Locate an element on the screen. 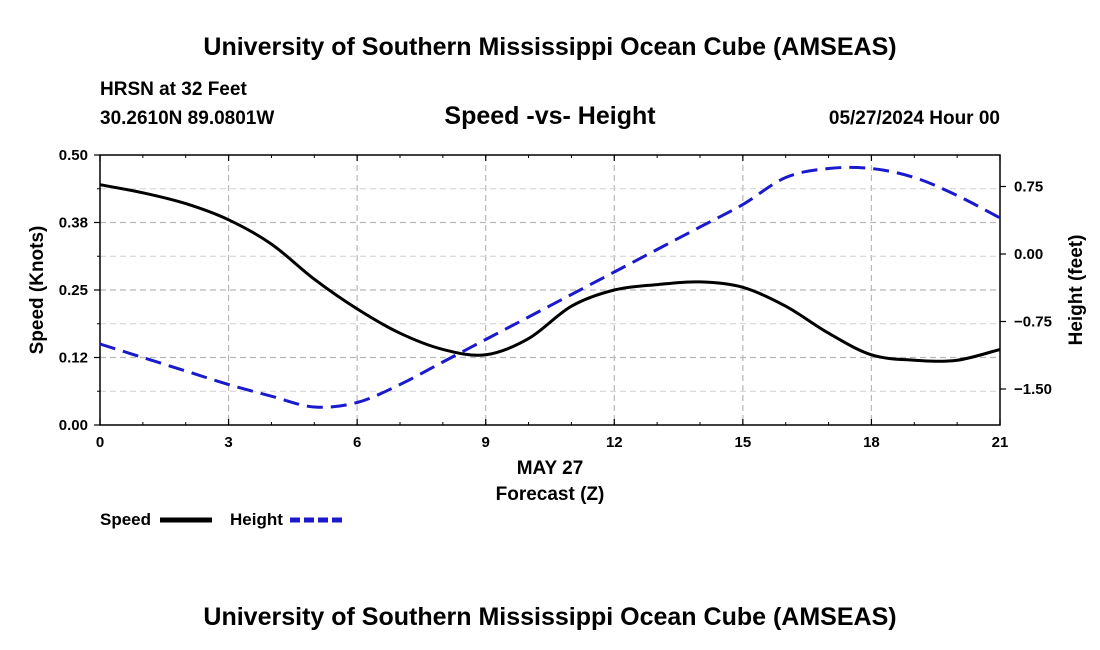  y-tick-label: 0.00 is located at coordinates (73, 425).